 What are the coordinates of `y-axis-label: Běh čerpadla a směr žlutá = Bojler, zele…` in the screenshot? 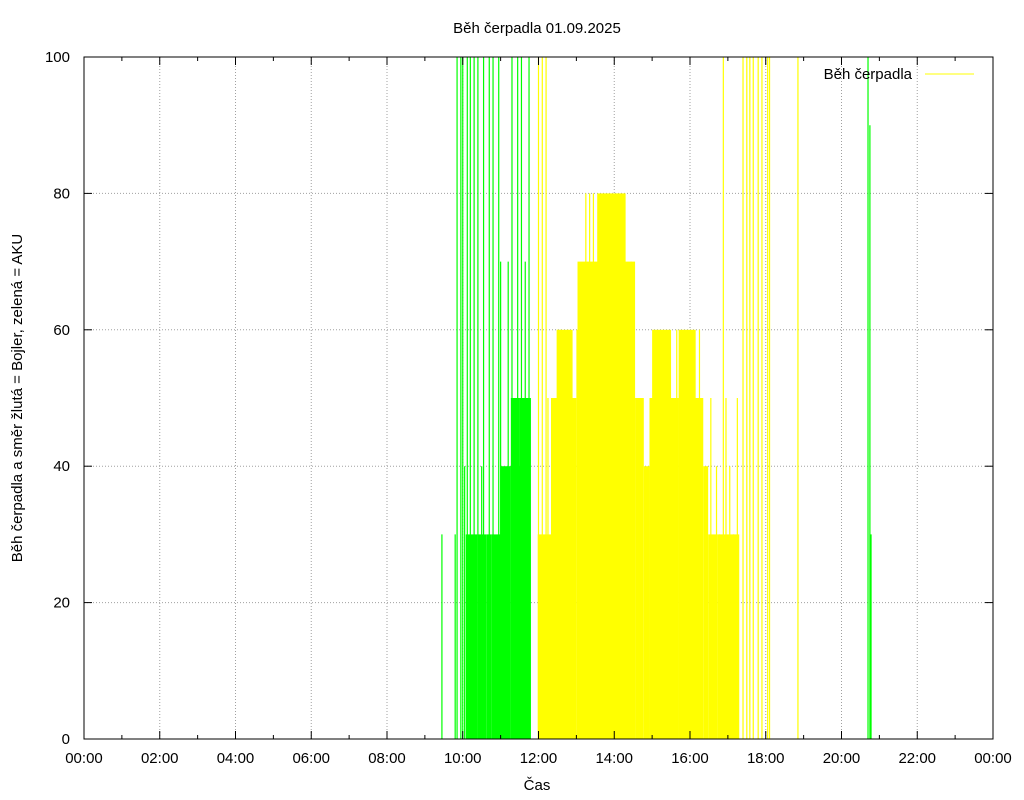 It's located at (17, 398).